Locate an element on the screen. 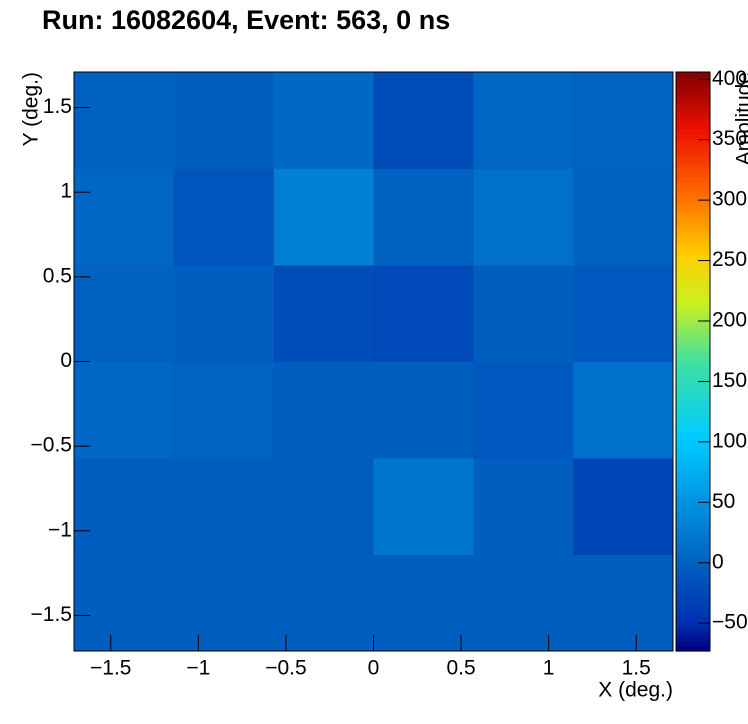  z-tick-label: 300 is located at coordinates (729, 199).